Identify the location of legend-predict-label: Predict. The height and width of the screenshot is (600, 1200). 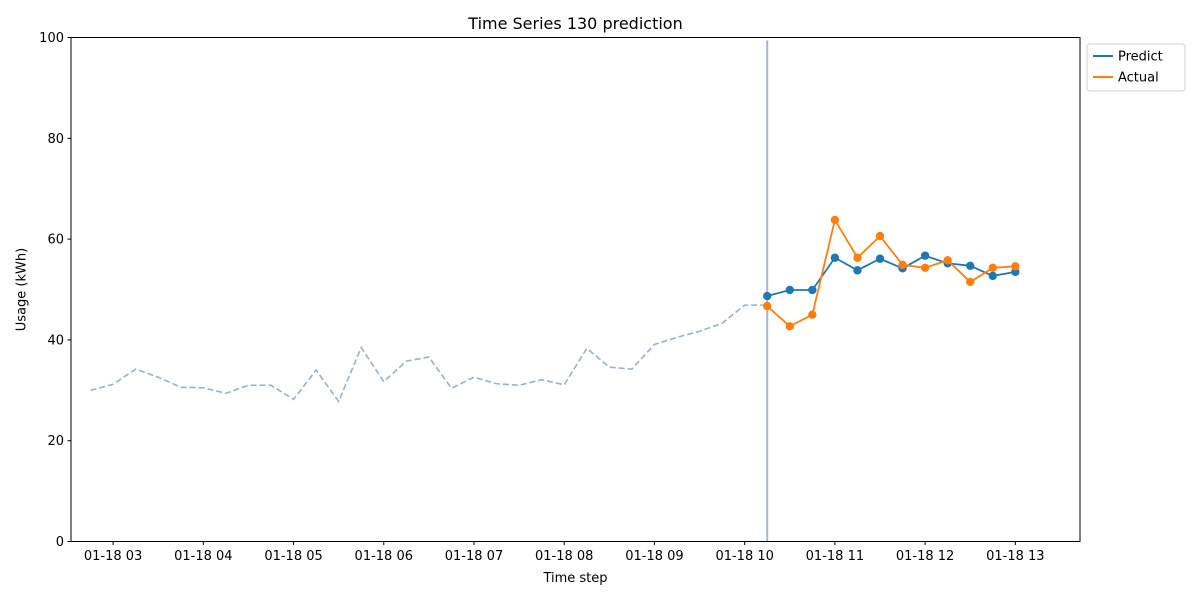
(1140, 57).